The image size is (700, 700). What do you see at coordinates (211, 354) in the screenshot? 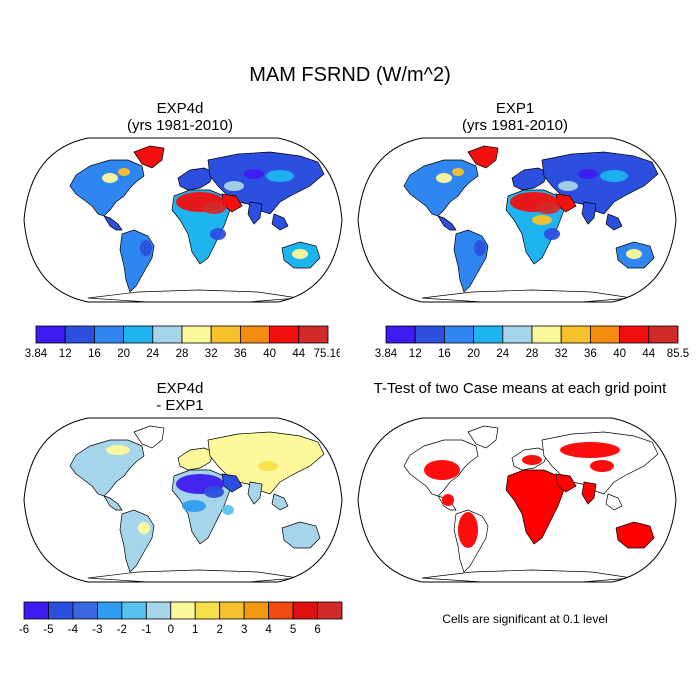
I see `colorbar-tick-label: 32` at bounding box center [211, 354].